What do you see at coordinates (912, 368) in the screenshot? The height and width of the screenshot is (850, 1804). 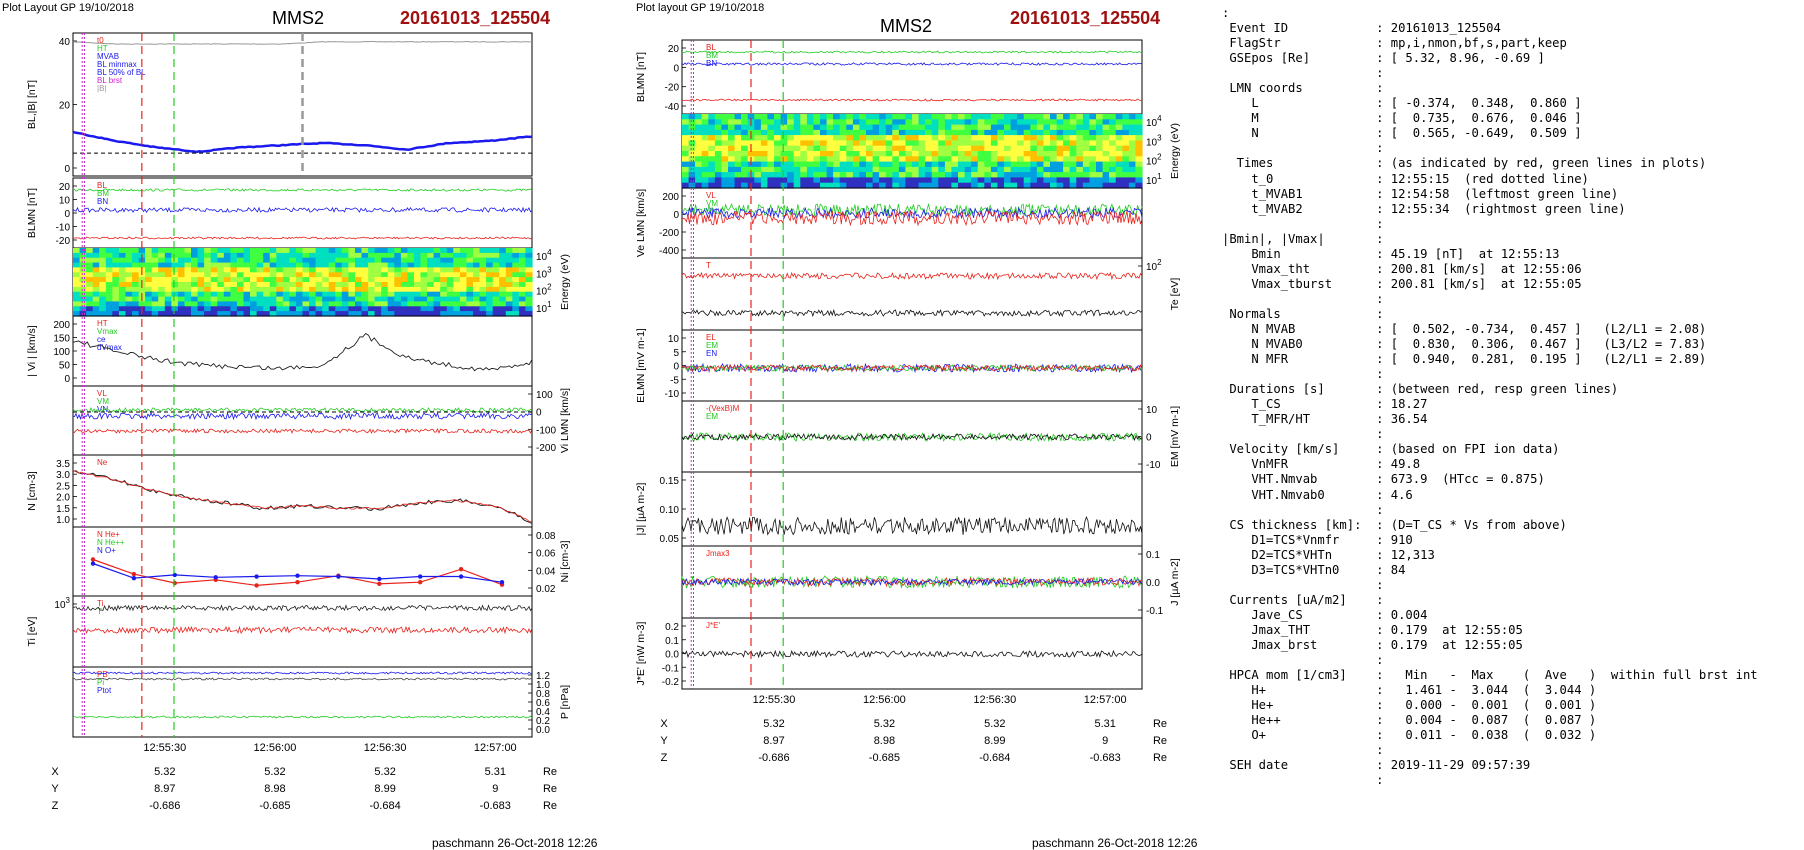 I see `em-trace` at bounding box center [912, 368].